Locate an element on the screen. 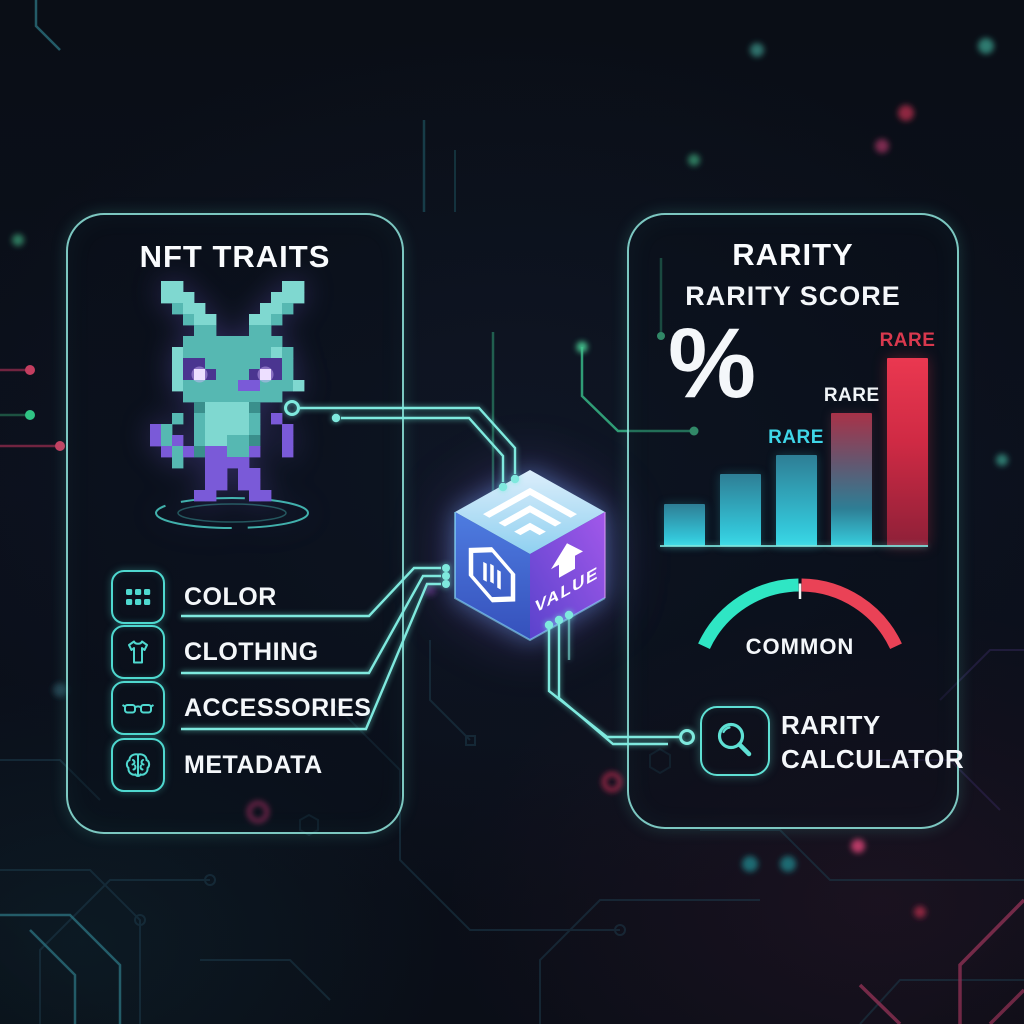 The width and height of the screenshot is (1024, 1024). gauge-right-arc is located at coordinates (851, 614).